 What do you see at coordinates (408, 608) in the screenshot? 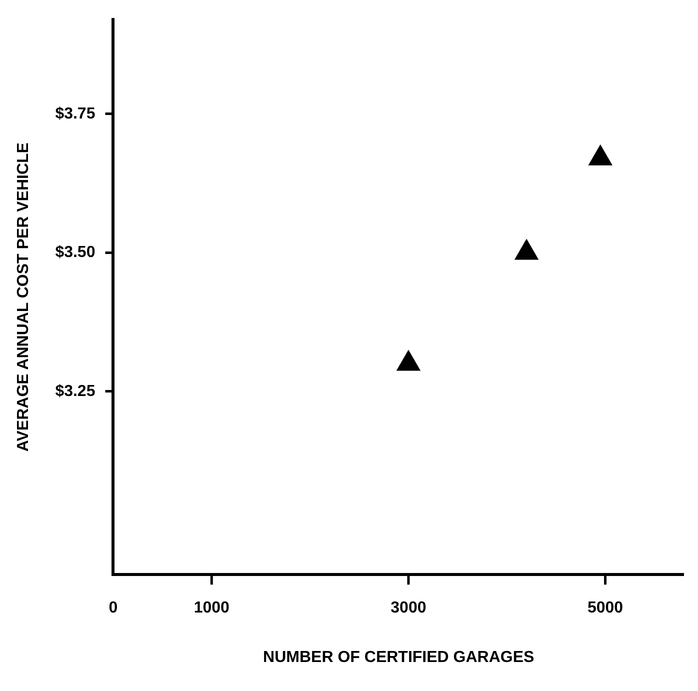
I see `x-tick-label: 3000` at bounding box center [408, 608].